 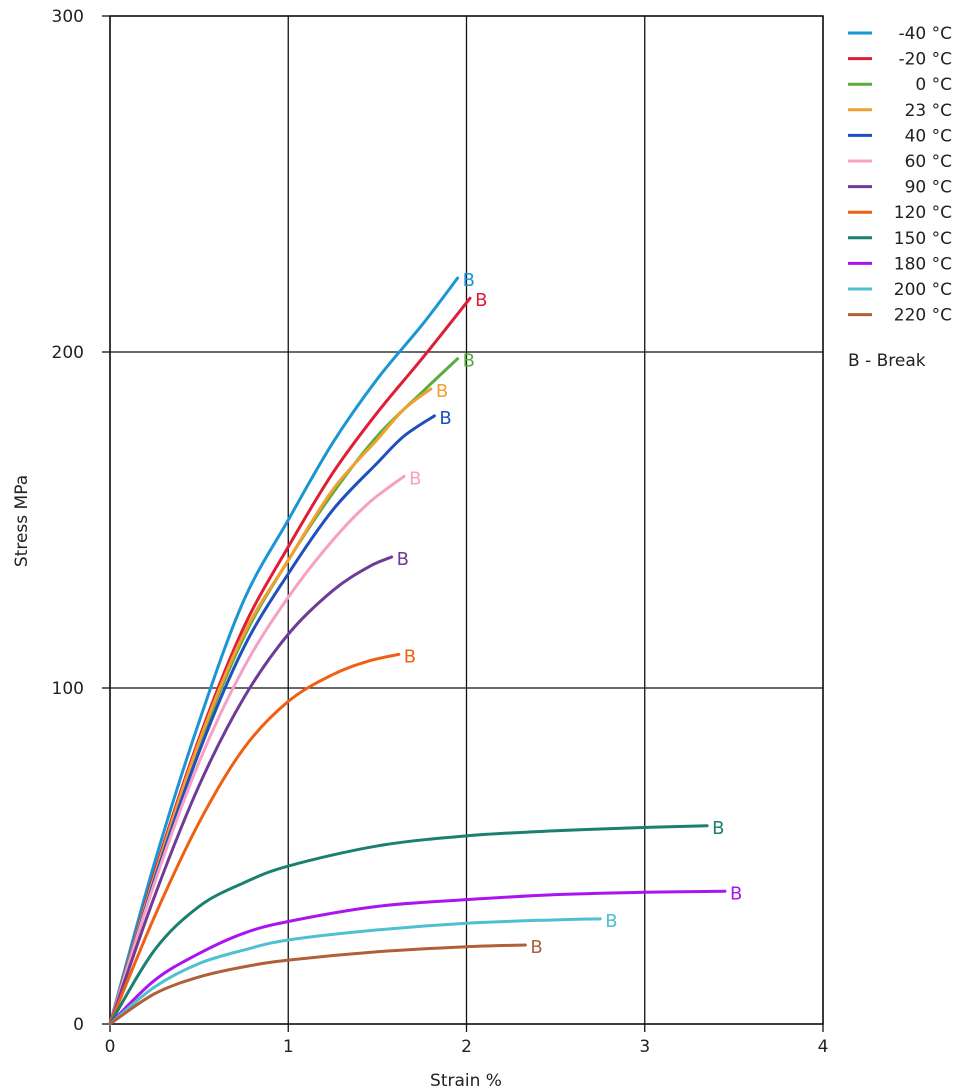 I want to click on x-tick-label-3: 3, so click(x=644, y=1047).